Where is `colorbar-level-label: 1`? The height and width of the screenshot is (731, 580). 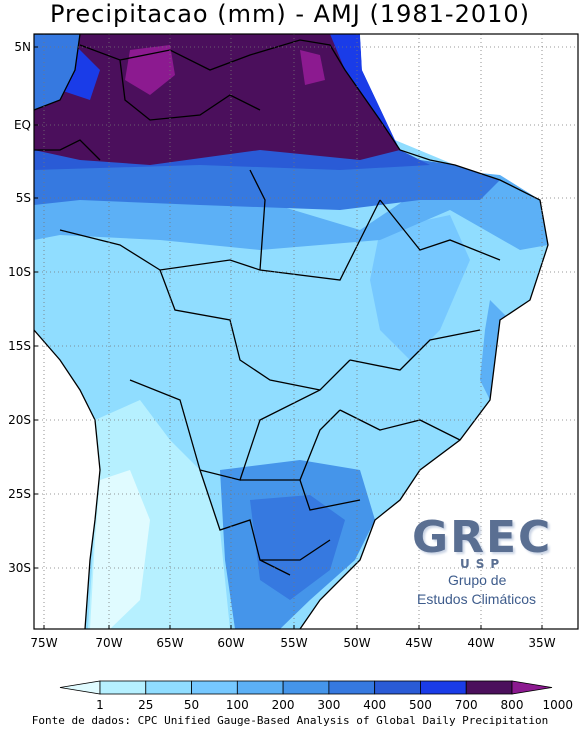
colorbar-level-label: 1 is located at coordinates (100, 705).